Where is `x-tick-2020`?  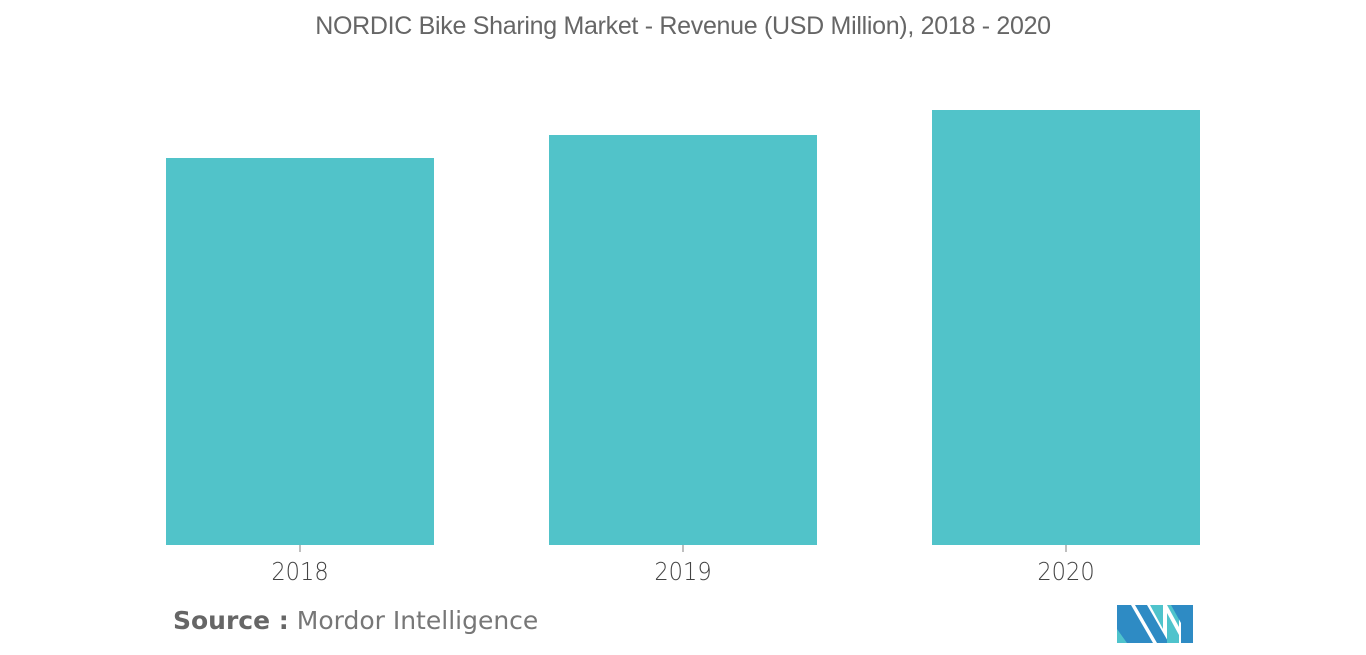
x-tick-2020 is located at coordinates (1066, 548).